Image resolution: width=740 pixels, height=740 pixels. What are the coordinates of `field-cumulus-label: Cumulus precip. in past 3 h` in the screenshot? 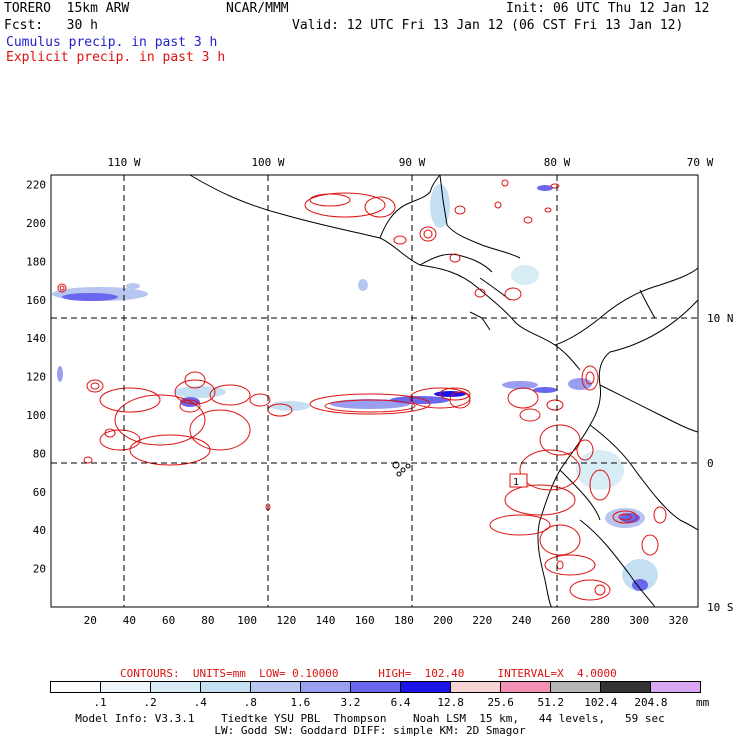 It's located at (112, 42).